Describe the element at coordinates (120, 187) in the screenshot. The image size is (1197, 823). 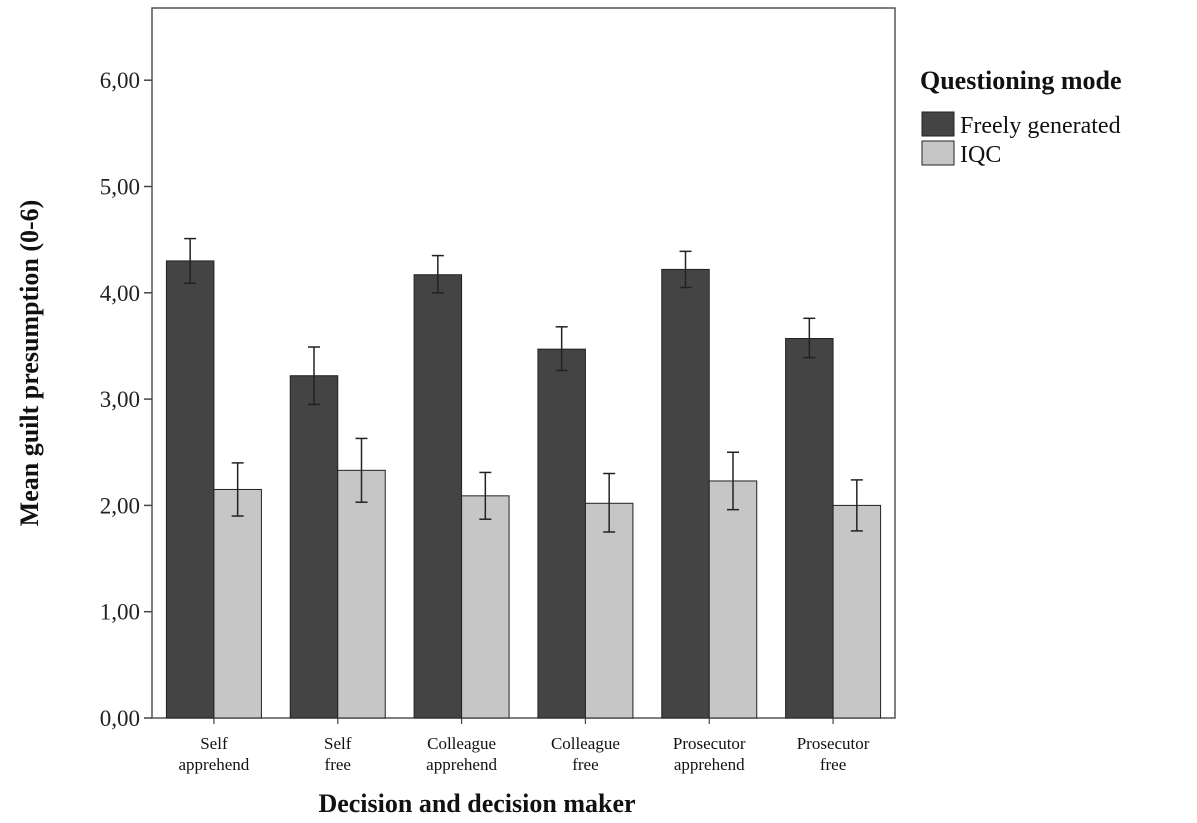
I see `y-tick-label: 5,00` at that location.